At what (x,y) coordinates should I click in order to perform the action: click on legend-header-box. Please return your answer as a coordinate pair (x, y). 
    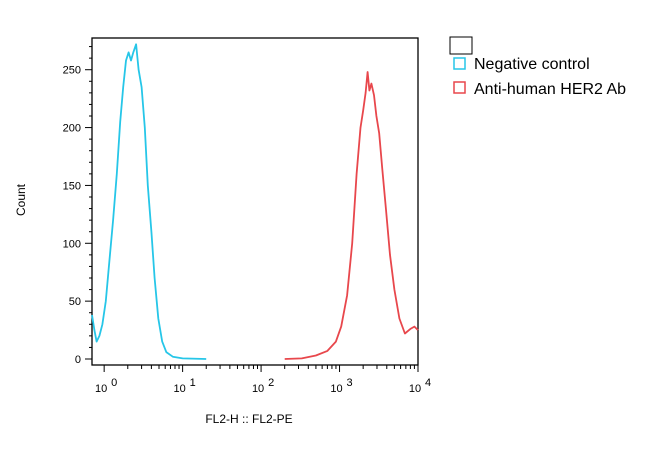
    Looking at the image, I should click on (461, 45).